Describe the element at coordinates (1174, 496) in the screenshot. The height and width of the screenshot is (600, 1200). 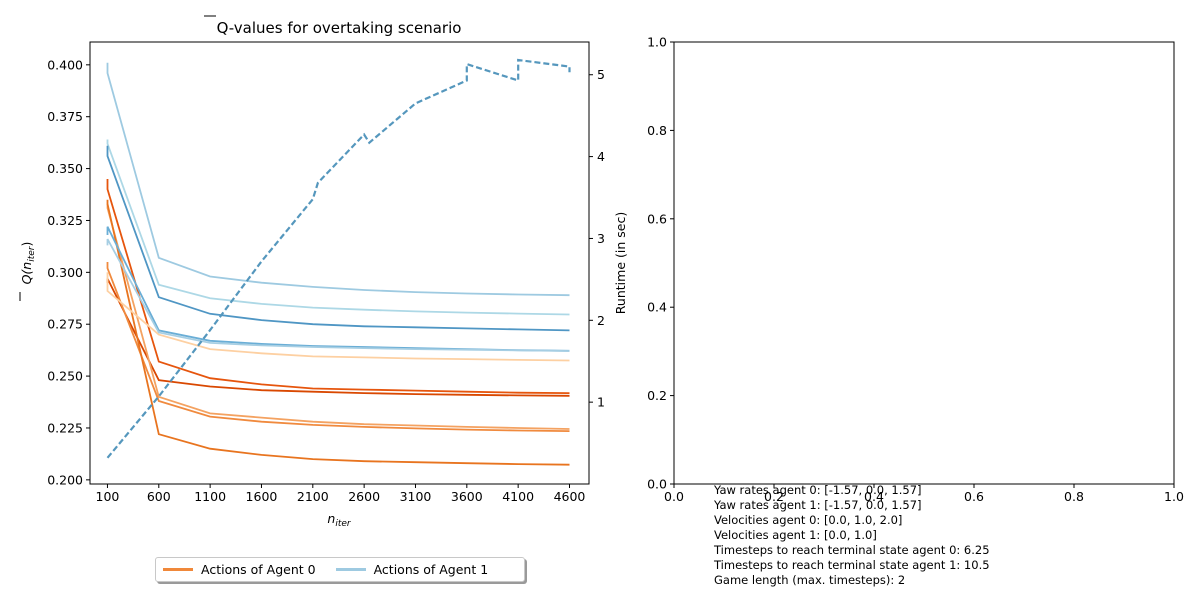
I see `right-x-tick-label: 1.0` at that location.